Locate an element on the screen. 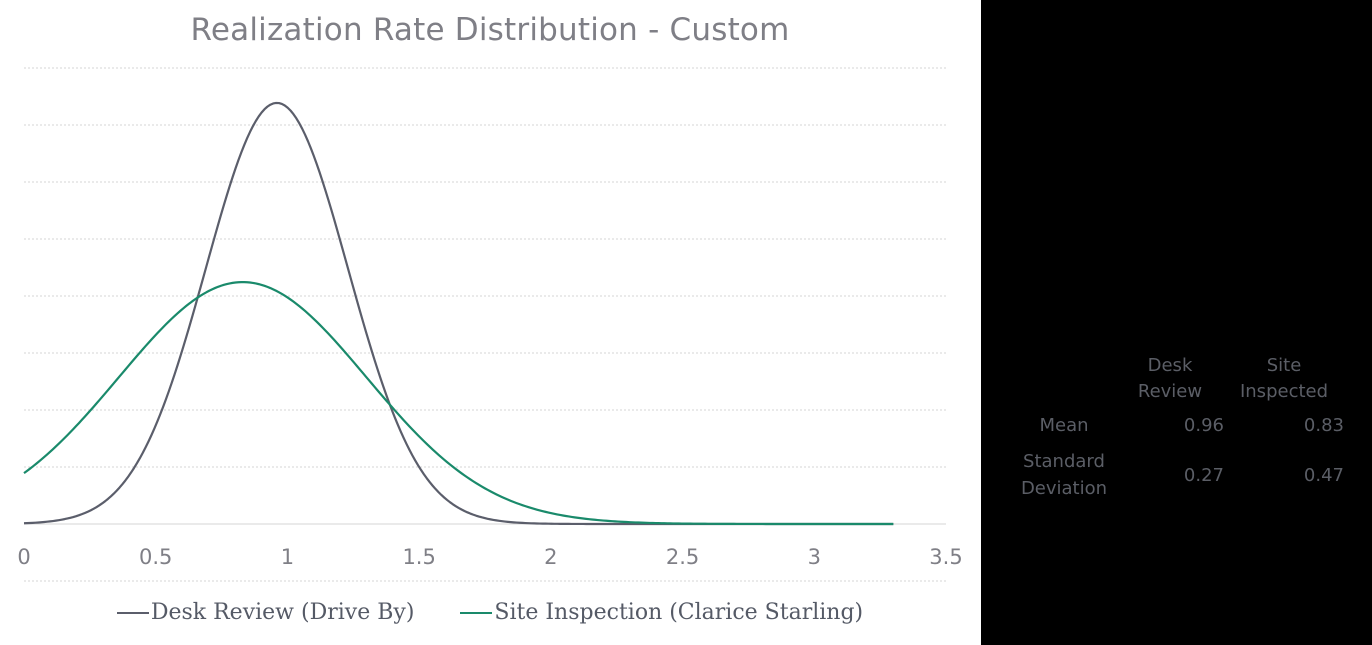  stats-sd-desk-review: 0.27 is located at coordinates (1203, 475).